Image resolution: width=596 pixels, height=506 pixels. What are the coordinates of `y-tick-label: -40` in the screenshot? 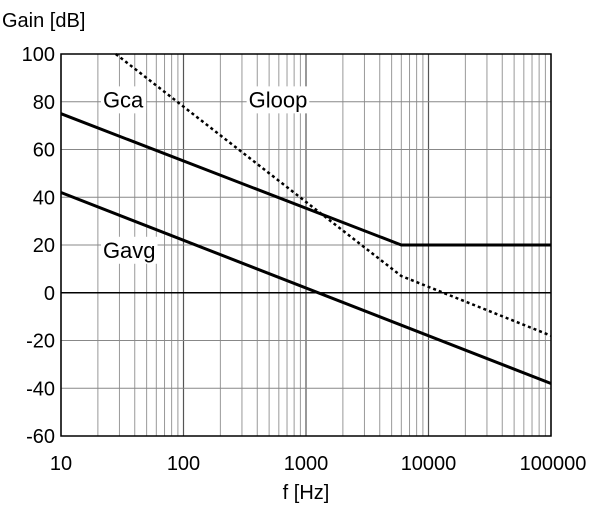 It's located at (40, 389).